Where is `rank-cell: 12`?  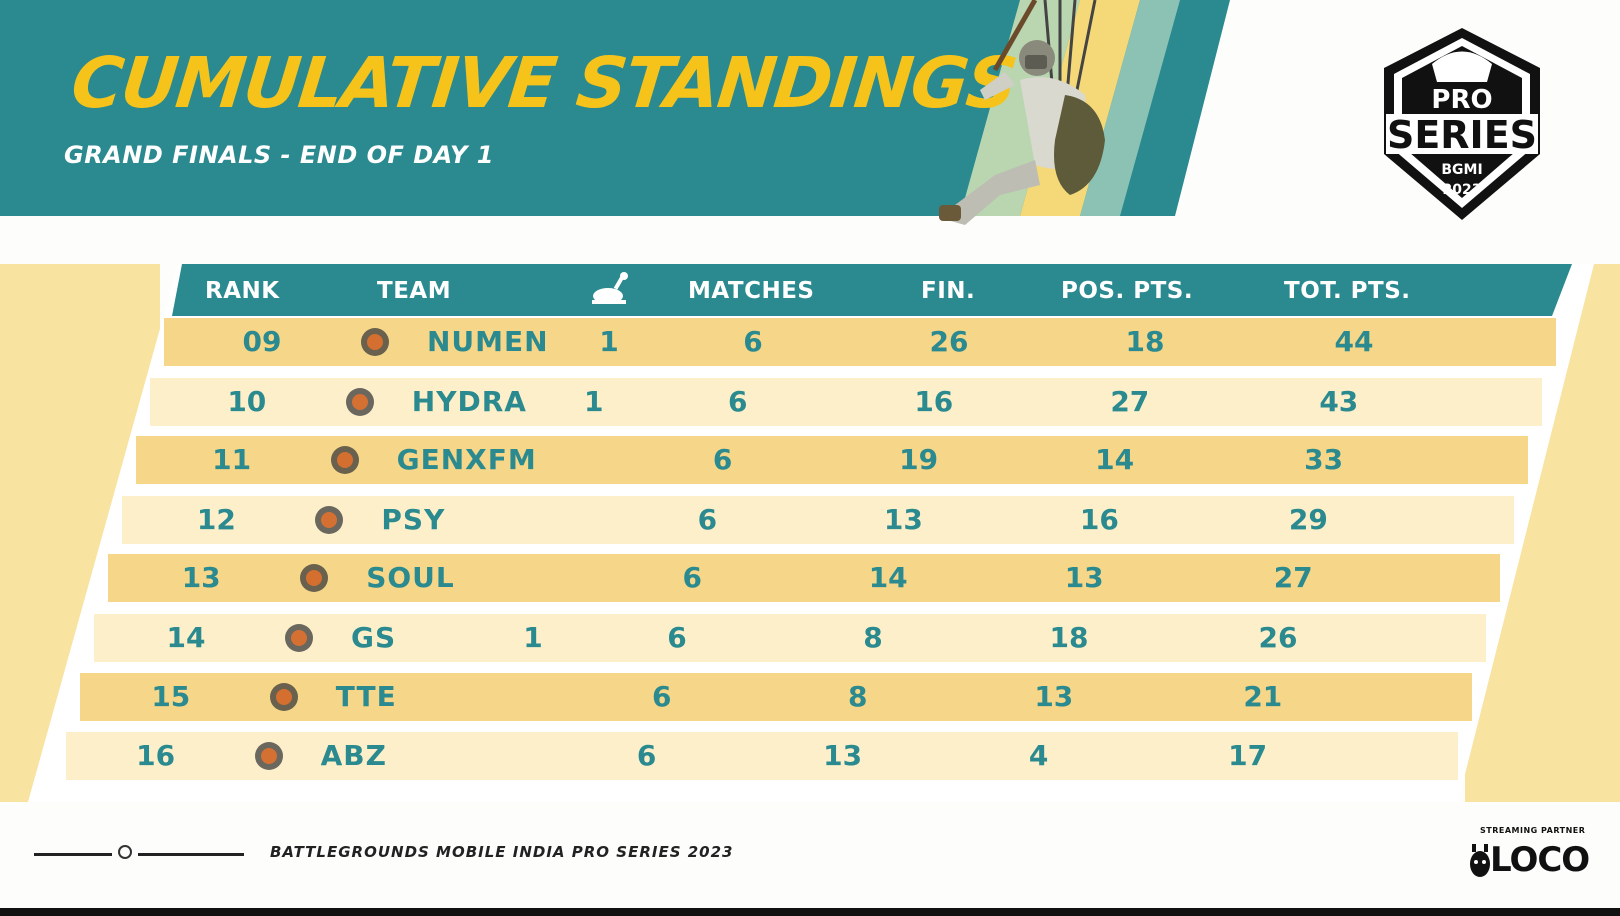
rank-cell: 12 is located at coordinates (216, 519).